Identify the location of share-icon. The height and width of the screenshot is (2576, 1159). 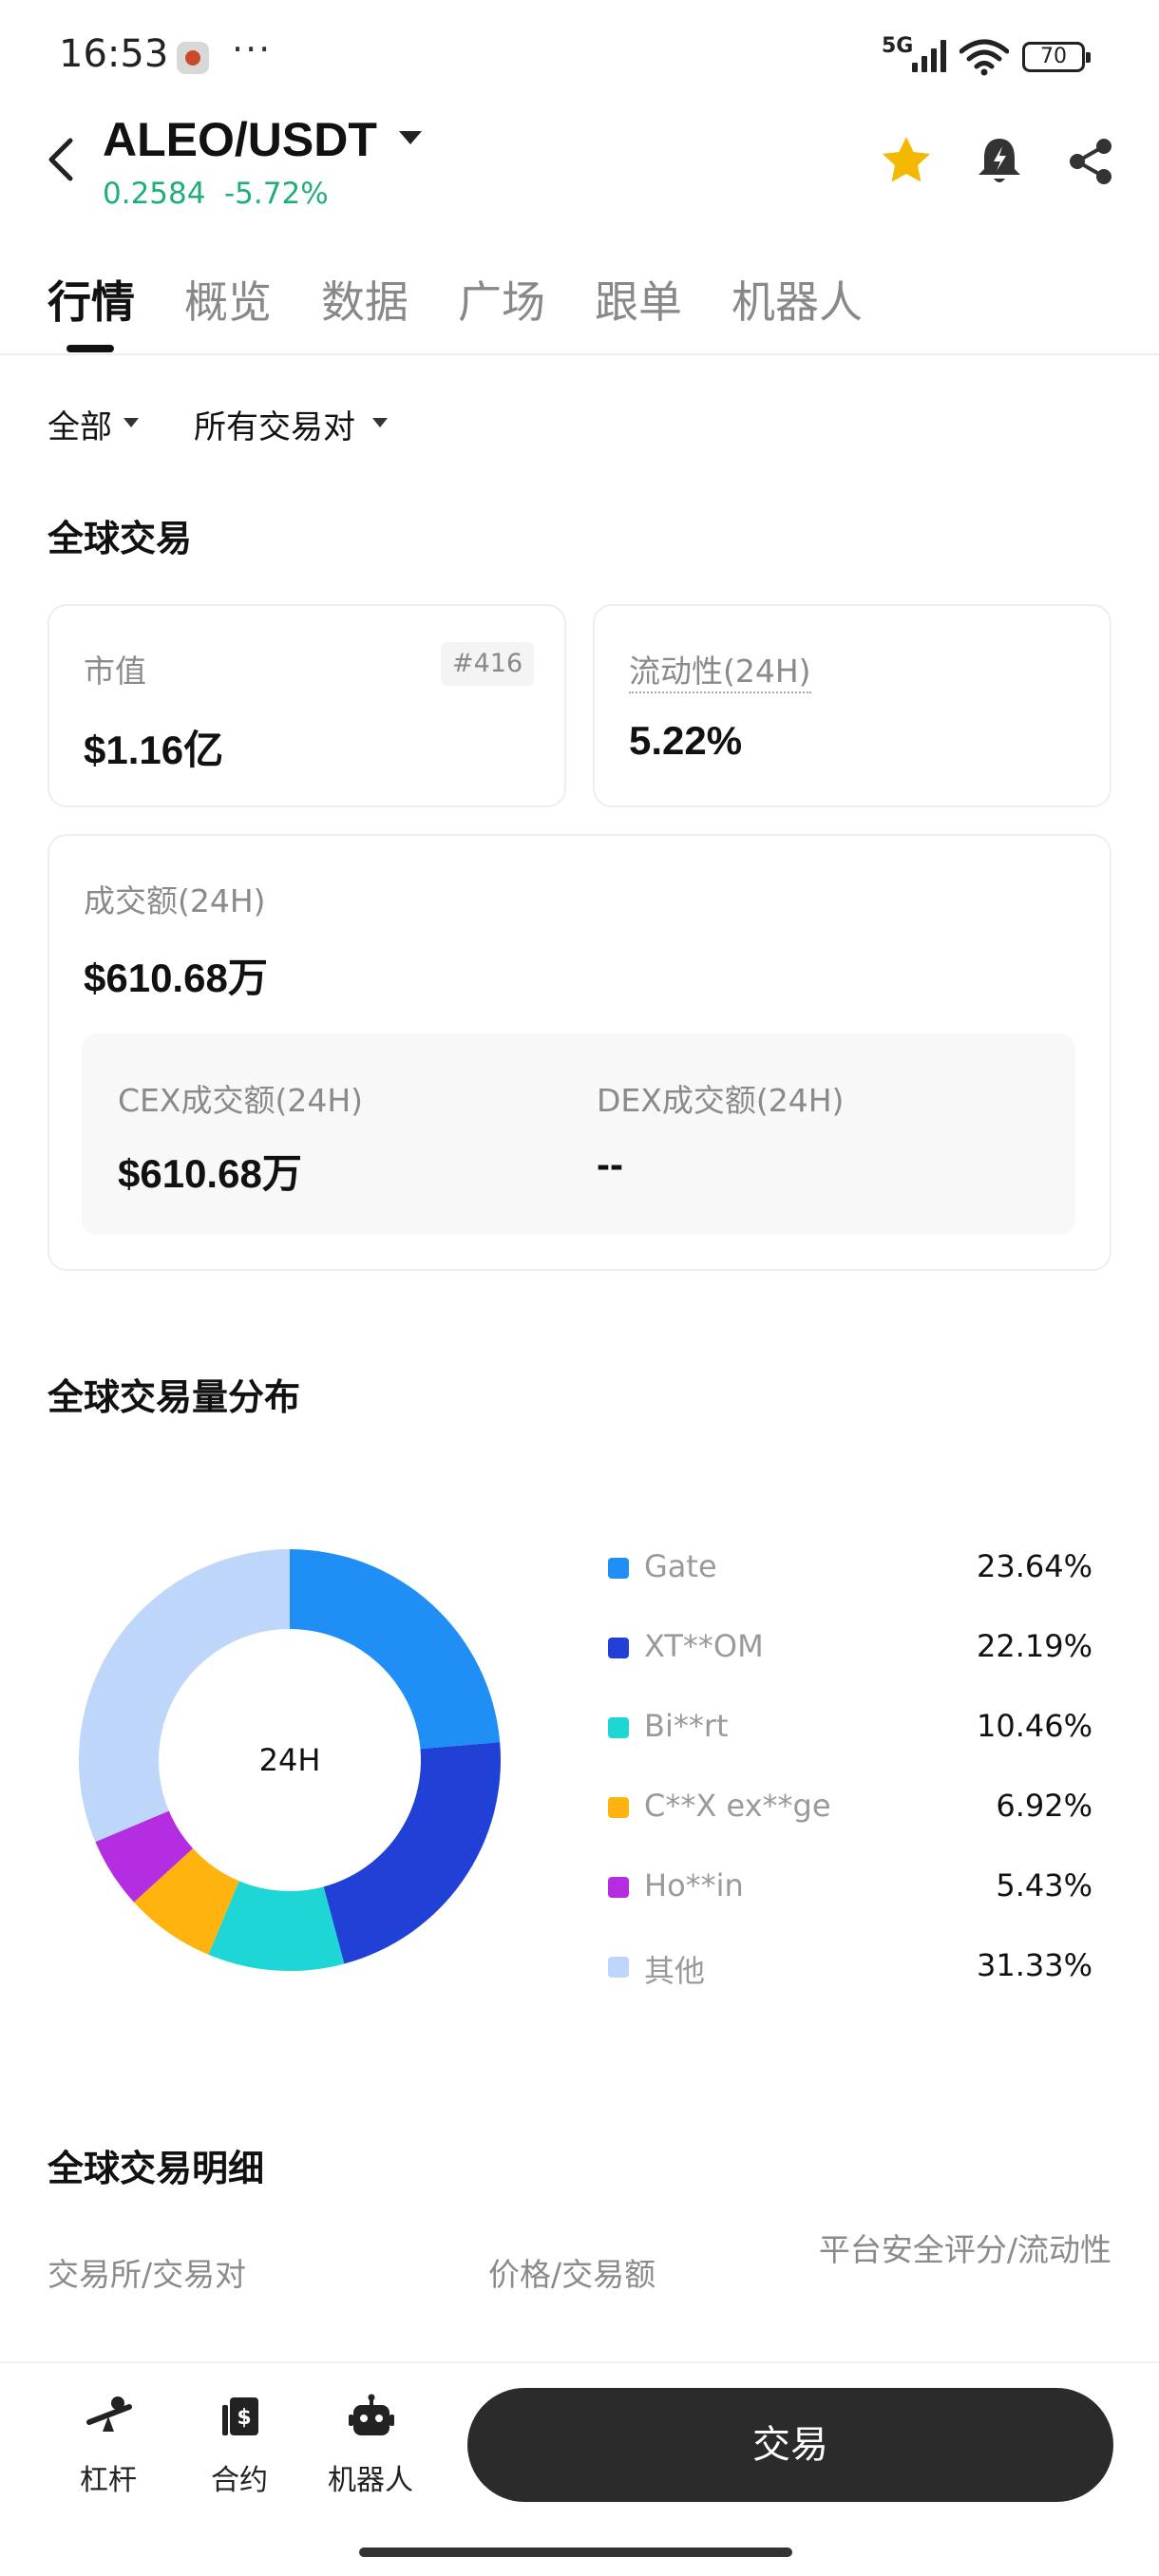
(1090, 161).